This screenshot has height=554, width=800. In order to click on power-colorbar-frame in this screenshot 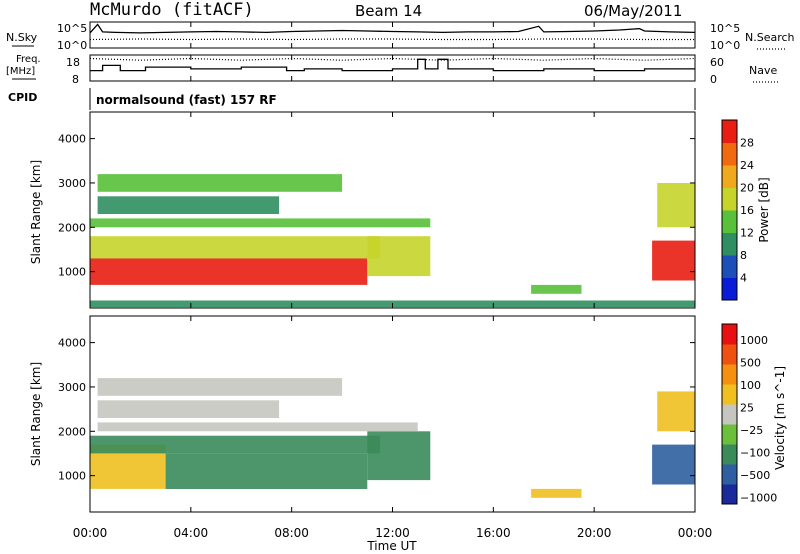, I will do `click(729, 210)`.